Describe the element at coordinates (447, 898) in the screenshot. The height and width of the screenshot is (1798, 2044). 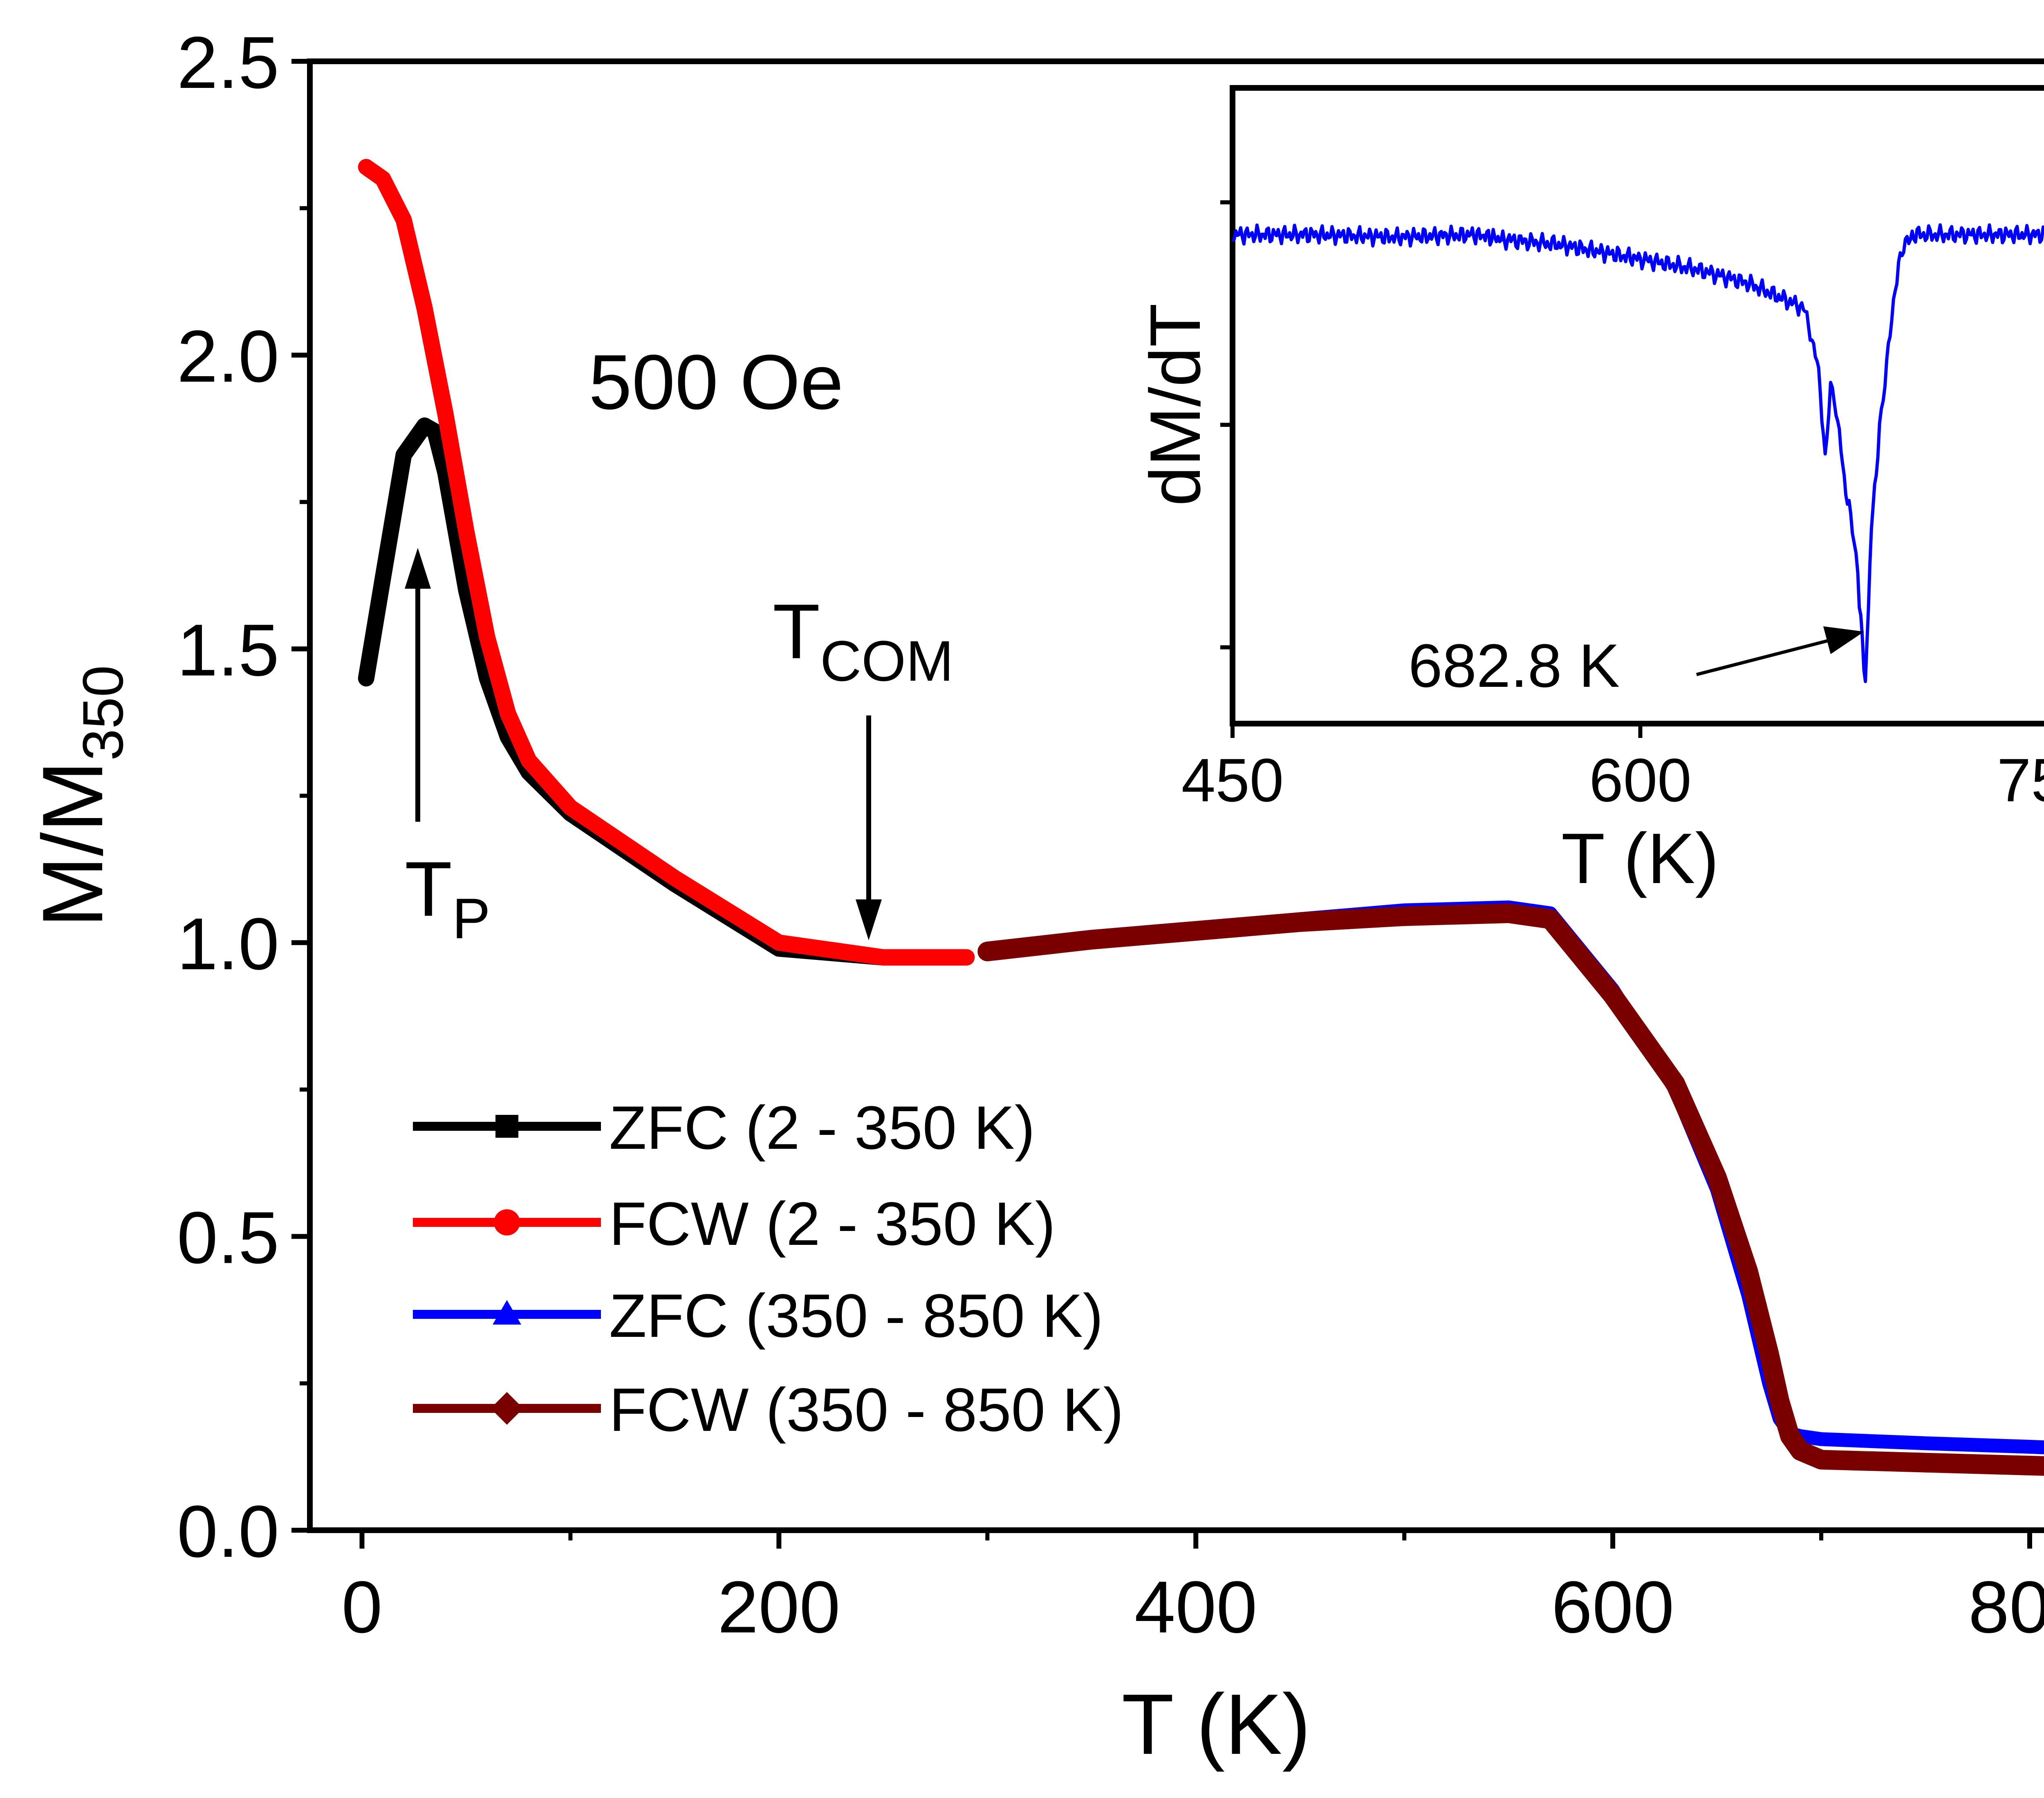
I see `tp-label: TP` at that location.